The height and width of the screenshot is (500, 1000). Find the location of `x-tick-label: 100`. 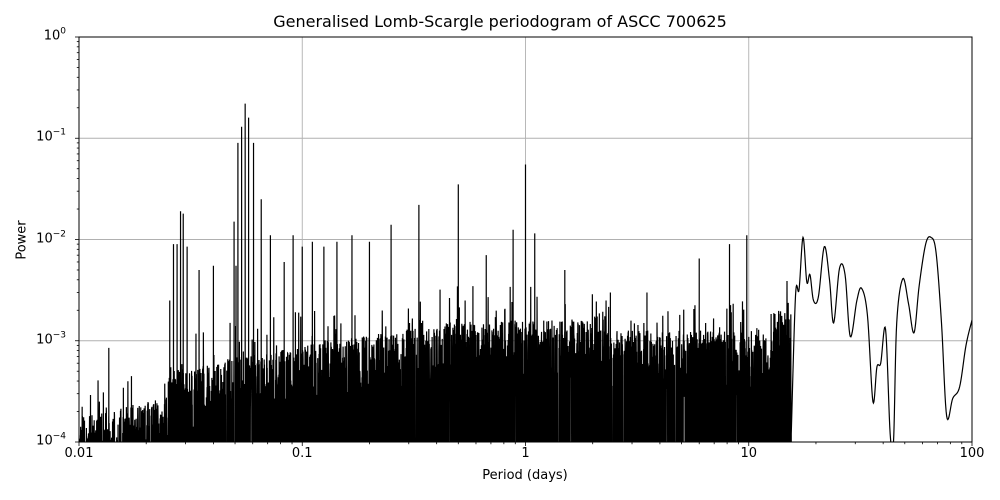

x-tick-label: 100 is located at coordinates (972, 453).